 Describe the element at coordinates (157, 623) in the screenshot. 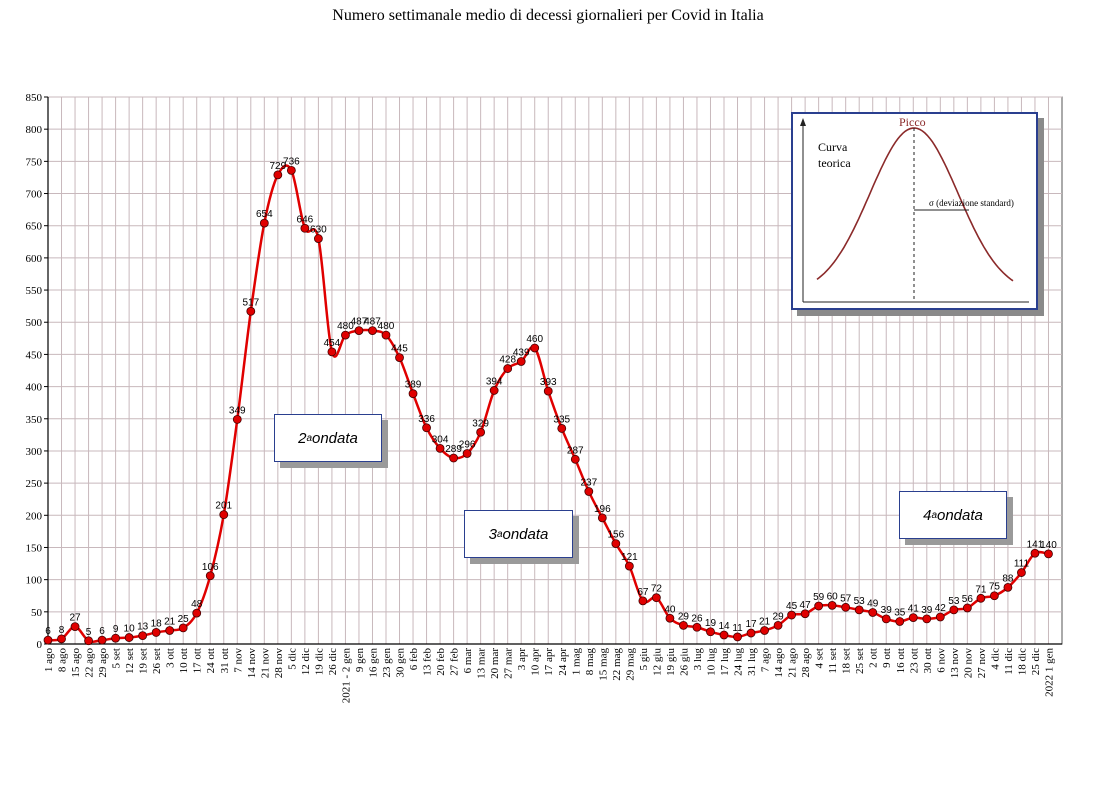

I see `data-label: 18` at that location.